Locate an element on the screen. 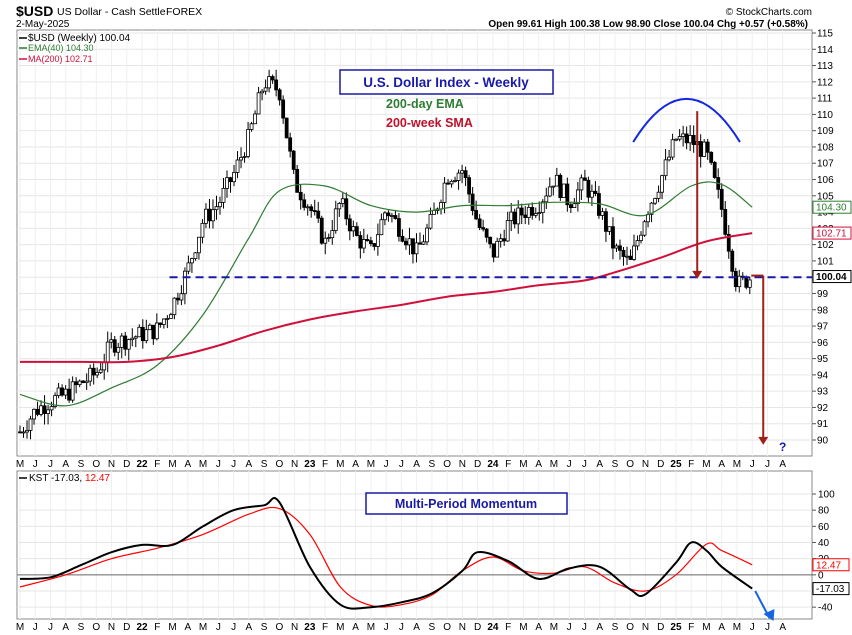 This screenshot has width=852, height=635. annotation-question: ? is located at coordinates (782, 447).